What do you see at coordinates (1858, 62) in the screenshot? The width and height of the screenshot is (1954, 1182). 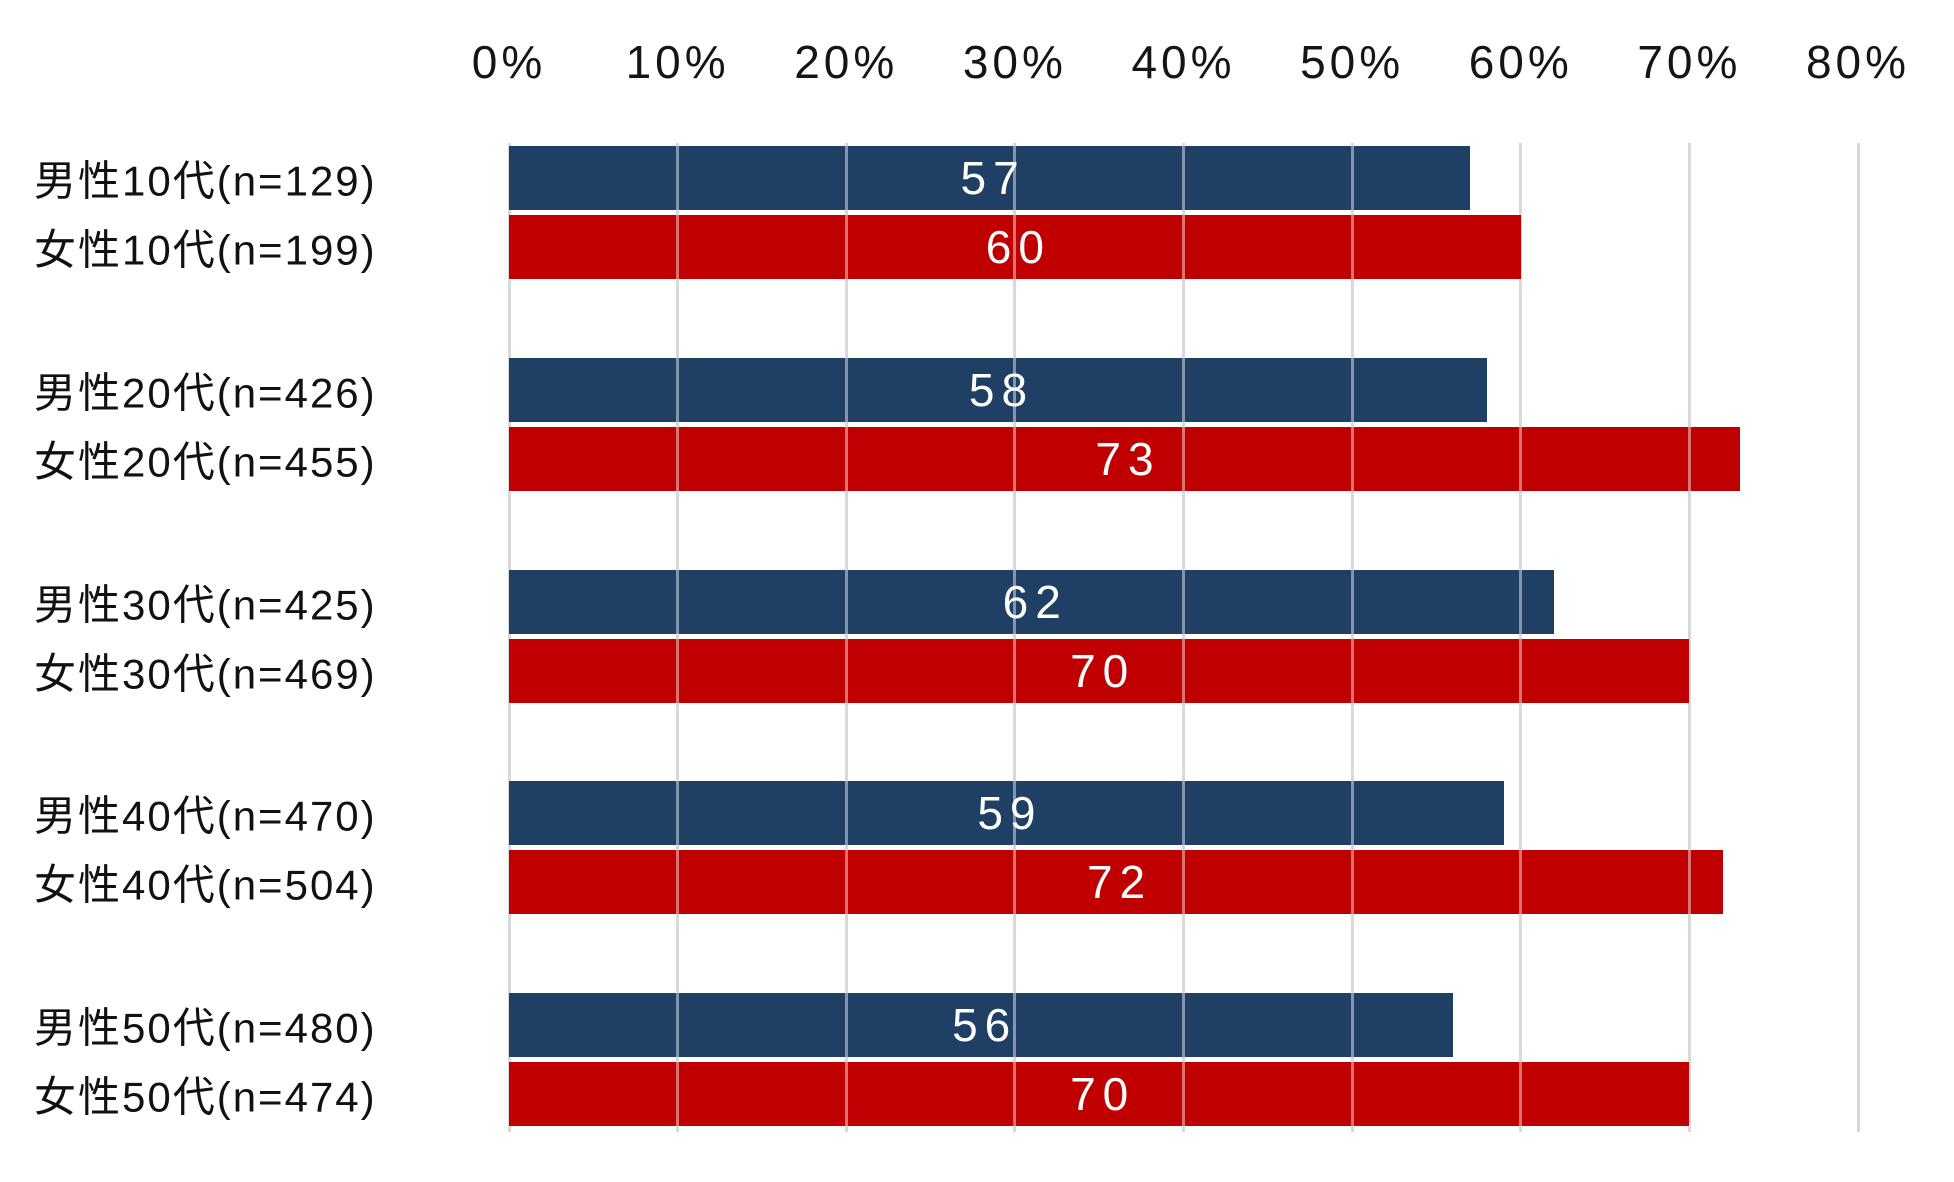 I see `x-tick-label: 80%` at bounding box center [1858, 62].